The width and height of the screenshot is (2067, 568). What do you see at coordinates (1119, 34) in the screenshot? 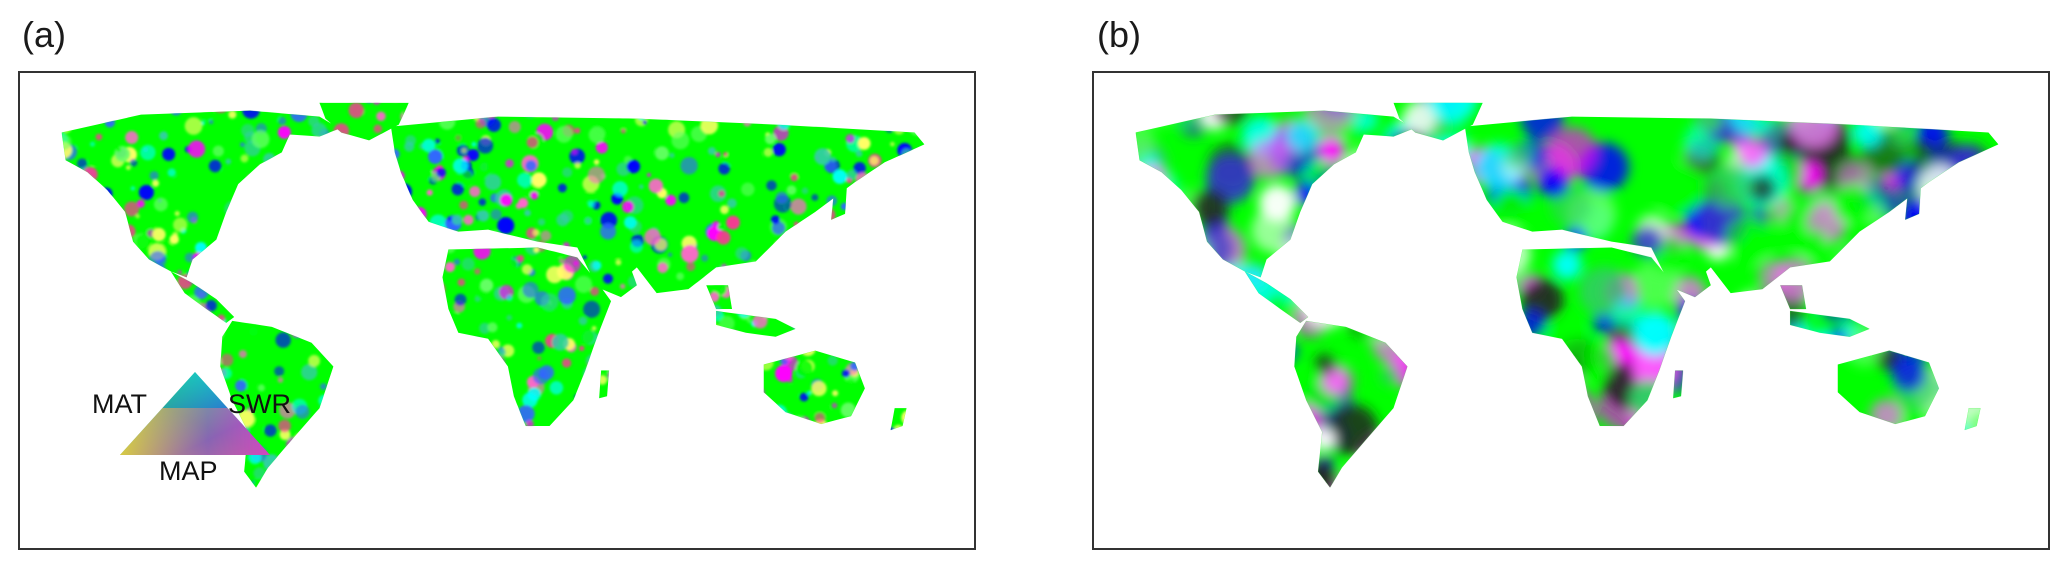
I see `panel-b-label: (b)` at bounding box center [1119, 34].